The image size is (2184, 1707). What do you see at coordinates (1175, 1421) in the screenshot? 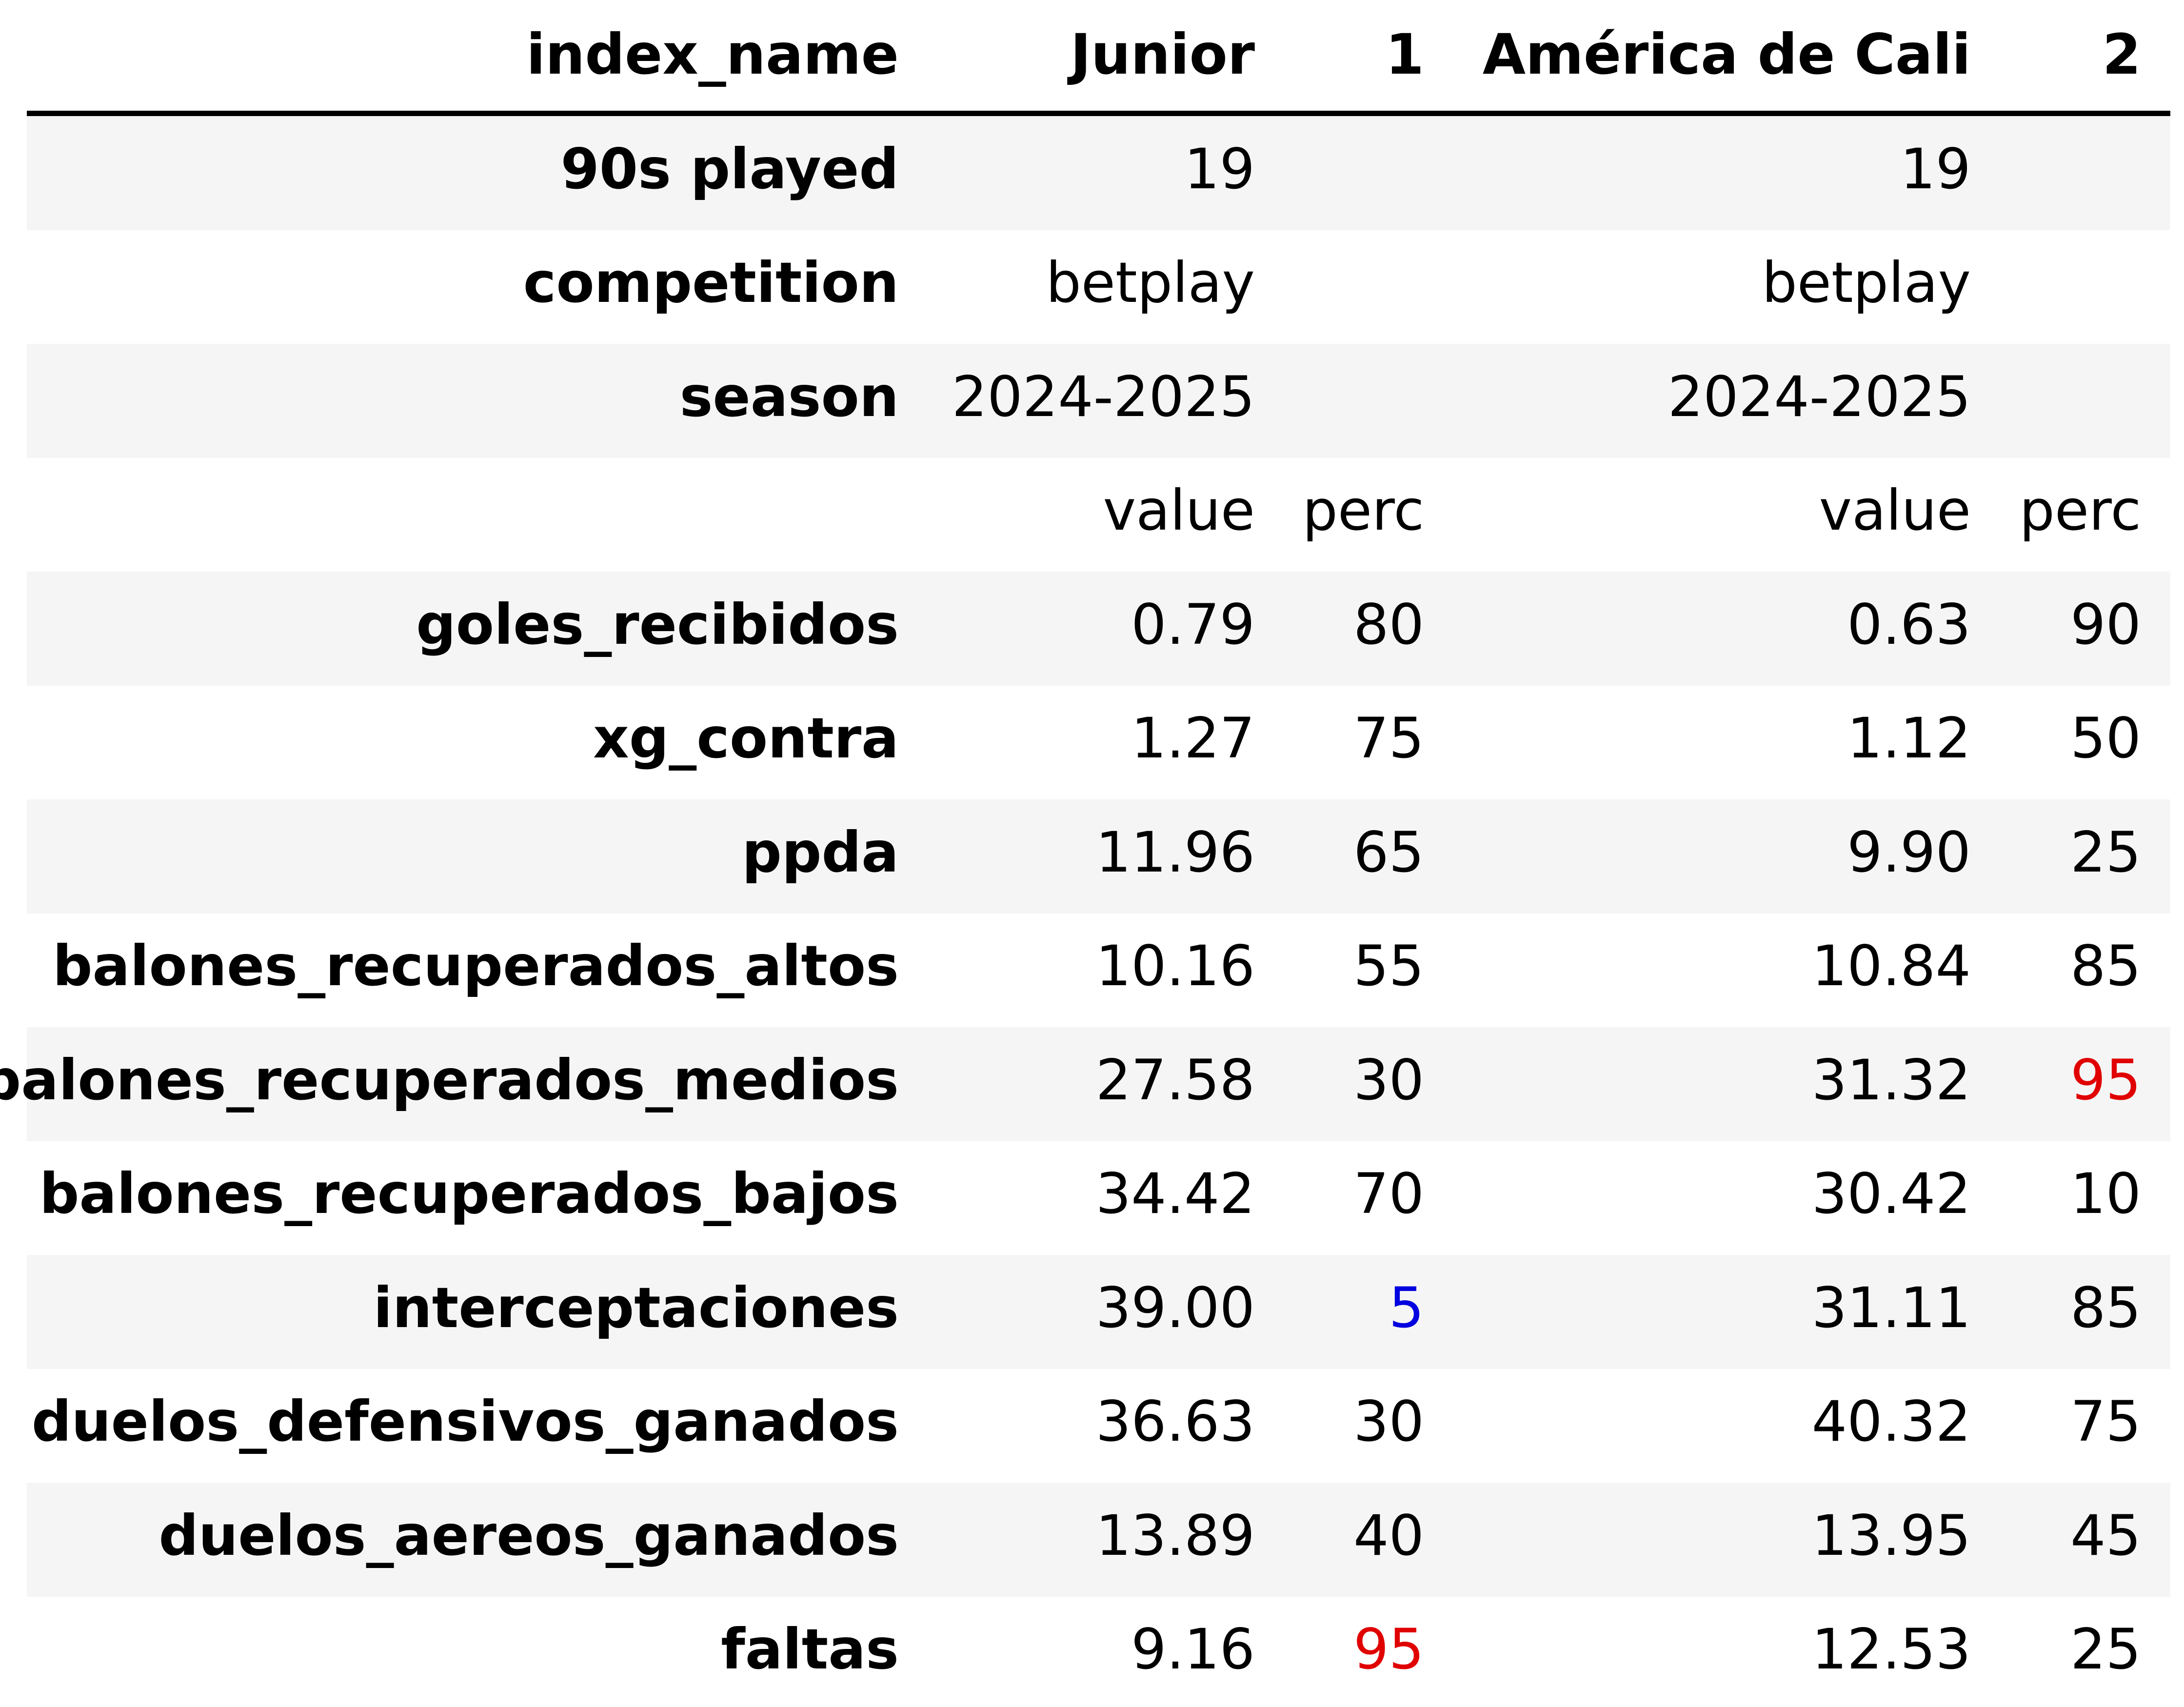
I see `team1-value: 36.63` at bounding box center [1175, 1421].